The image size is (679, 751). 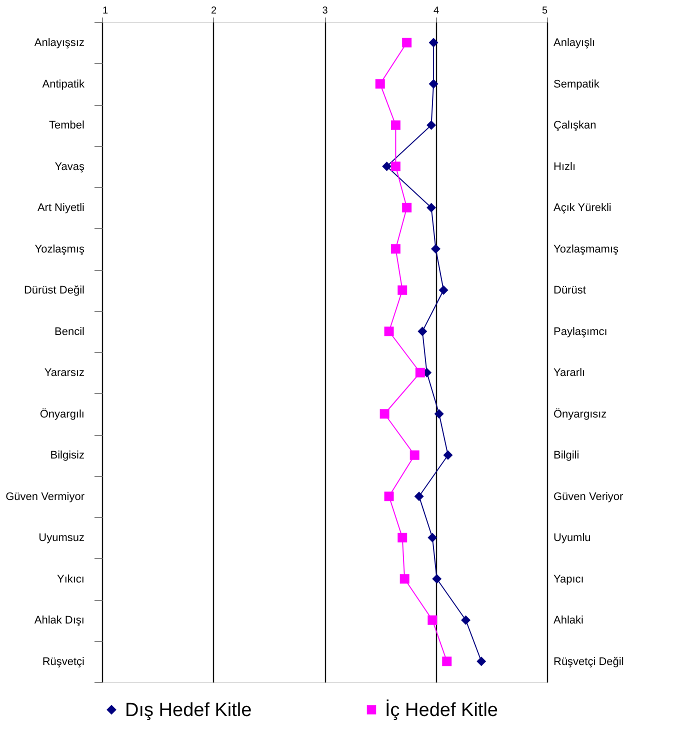 I want to click on y2-tick-label: Anlayışlı, so click(x=575, y=43).